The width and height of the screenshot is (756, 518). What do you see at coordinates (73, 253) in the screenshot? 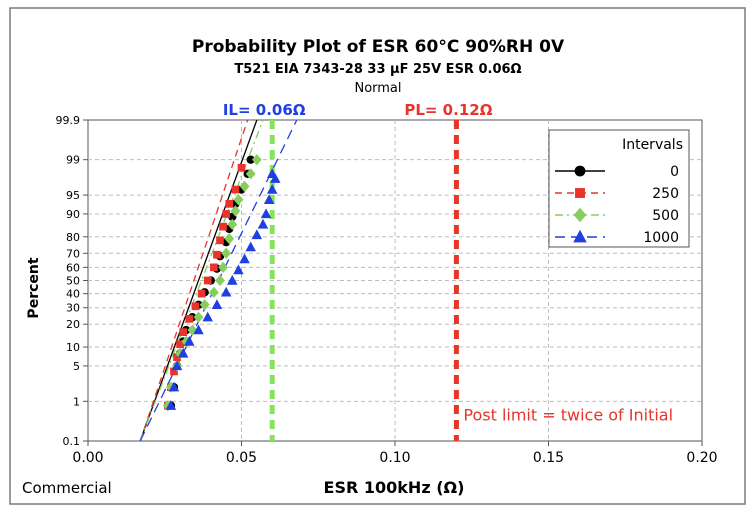
I see `y-tick-label: 70` at bounding box center [73, 253].